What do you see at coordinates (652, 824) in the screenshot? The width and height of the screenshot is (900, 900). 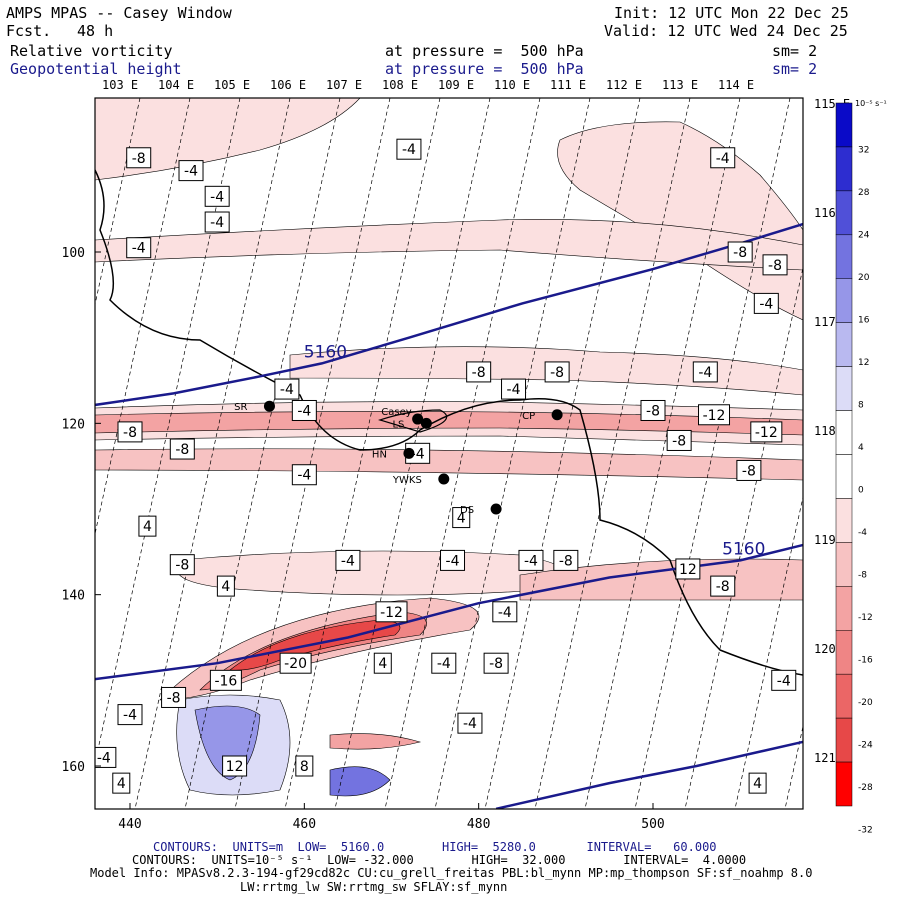 I see `x-tick-label: 500` at bounding box center [652, 824].